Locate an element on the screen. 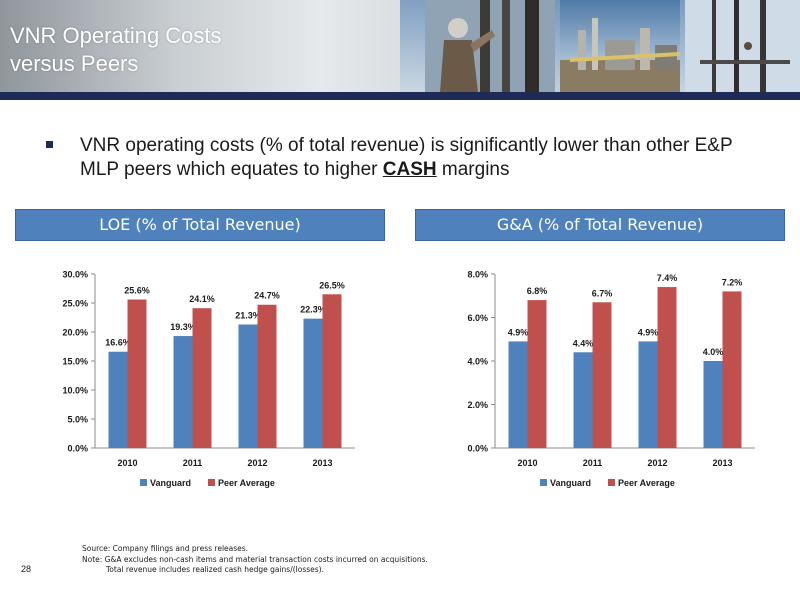 This screenshot has width=800, height=600. loe-y-tick-label: 10.0% is located at coordinates (75, 391).